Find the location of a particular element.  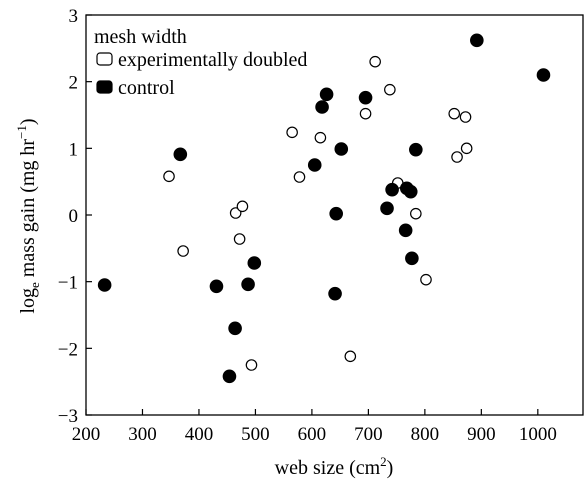

y-tick-label: 1 is located at coordinates (74, 149).